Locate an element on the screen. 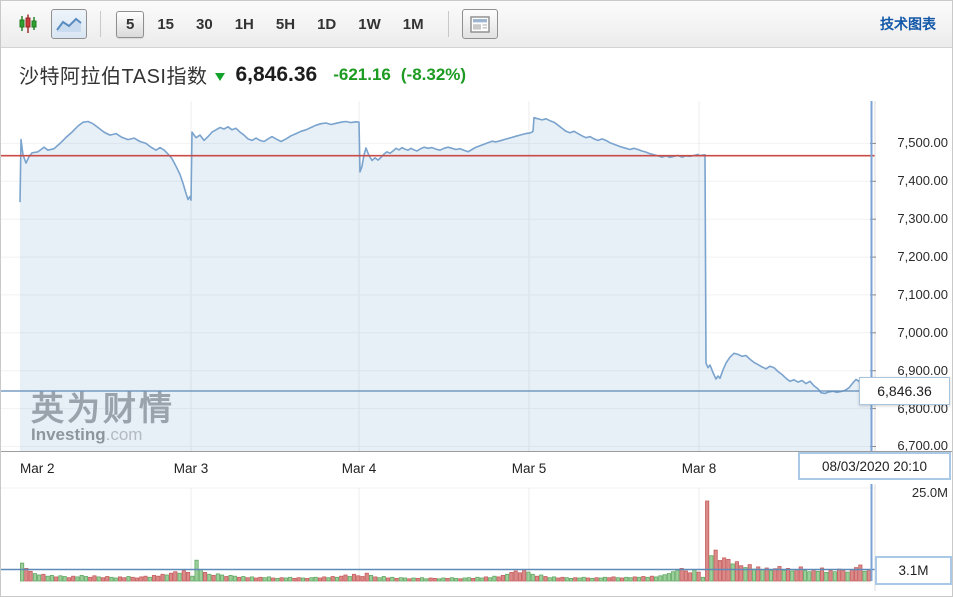  y-axis-label: 7,000.00 is located at coordinates (922, 332).